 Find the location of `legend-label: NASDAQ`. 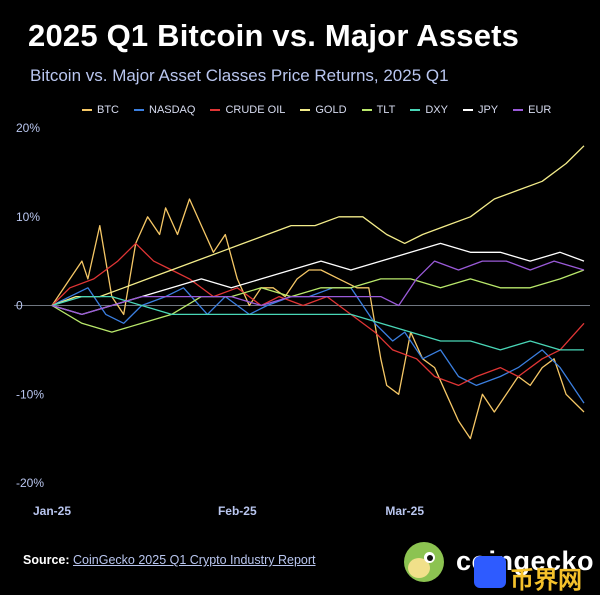

legend-label: NASDAQ is located at coordinates (172, 110).